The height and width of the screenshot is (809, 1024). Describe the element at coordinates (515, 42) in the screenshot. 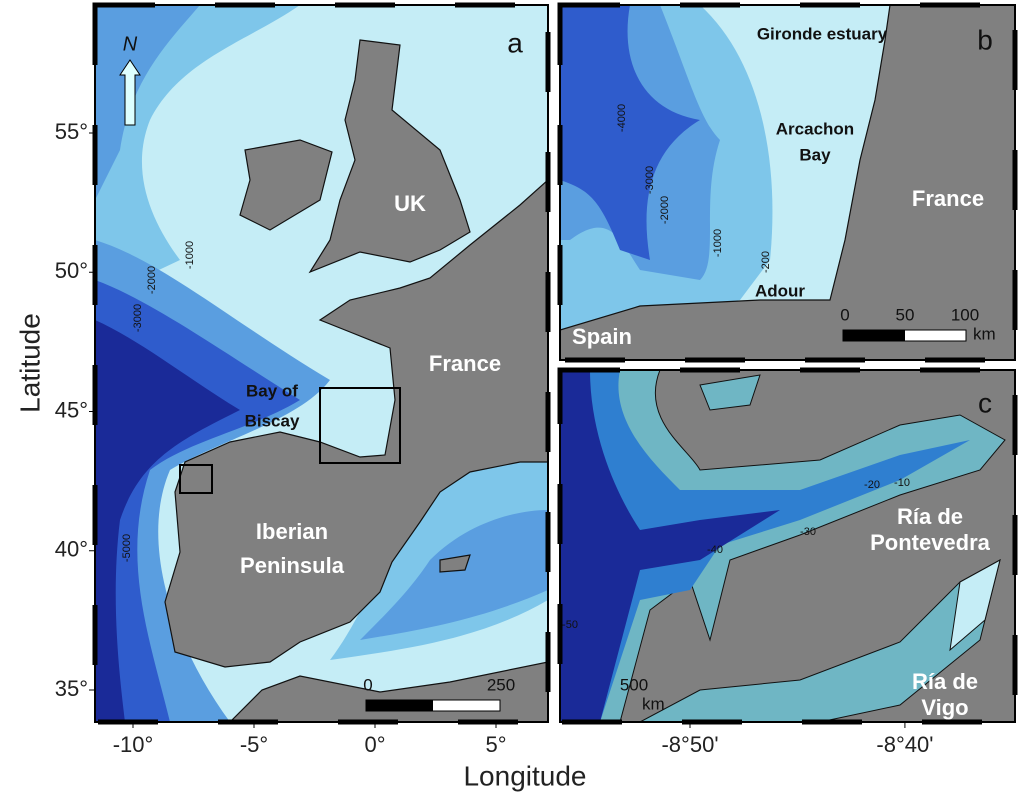

I see `panel-letter: a` at that location.